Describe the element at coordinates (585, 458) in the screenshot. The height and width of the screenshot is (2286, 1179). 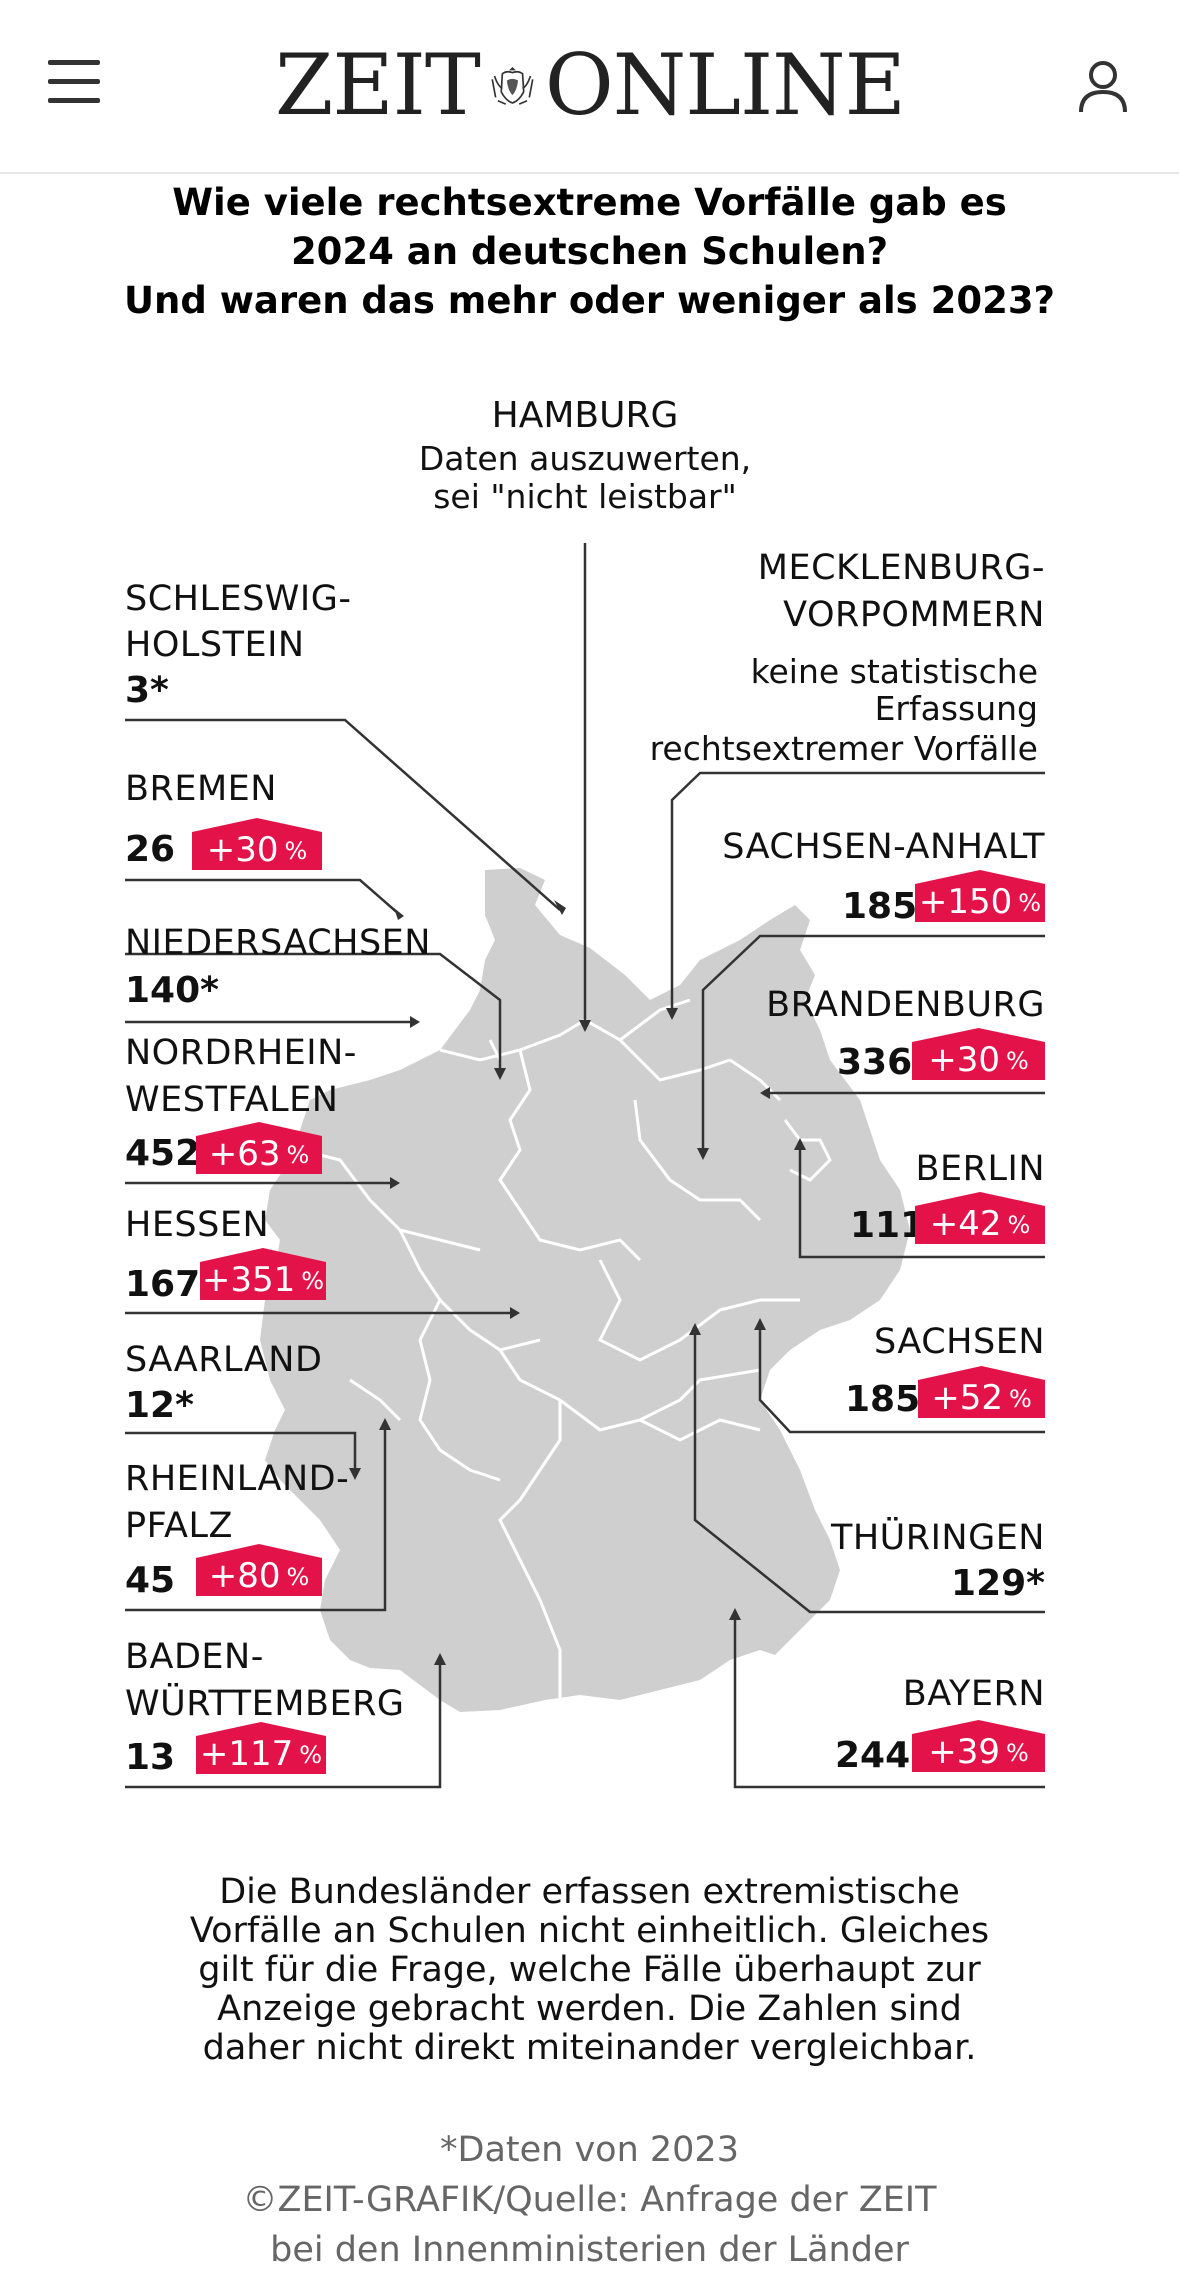
I see `note-hamburg-1: Daten auszuwerten,` at that location.